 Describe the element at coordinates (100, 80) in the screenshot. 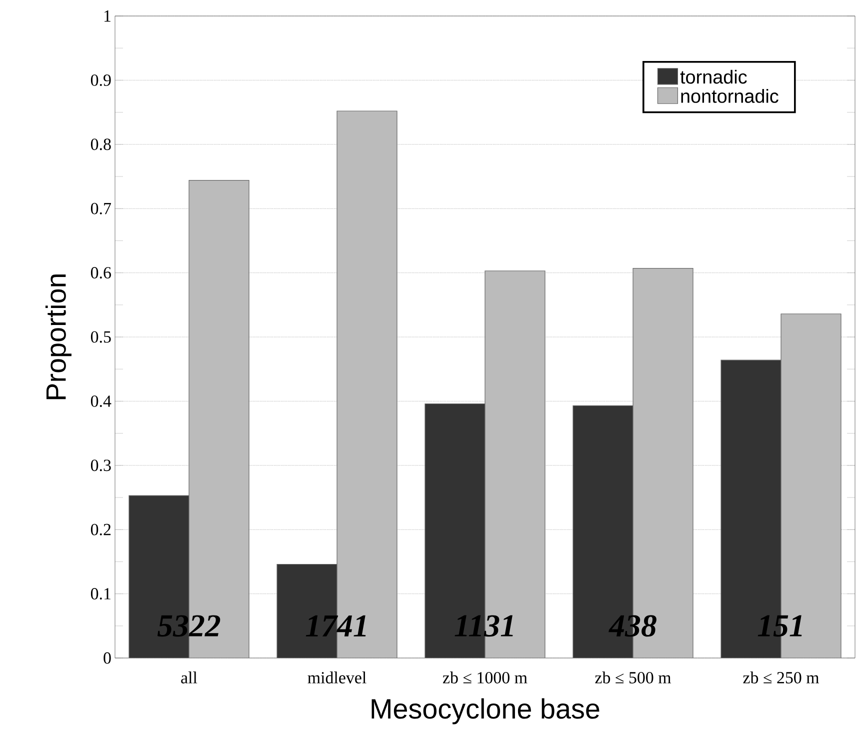

I see `y-tick-label: 0.9` at that location.